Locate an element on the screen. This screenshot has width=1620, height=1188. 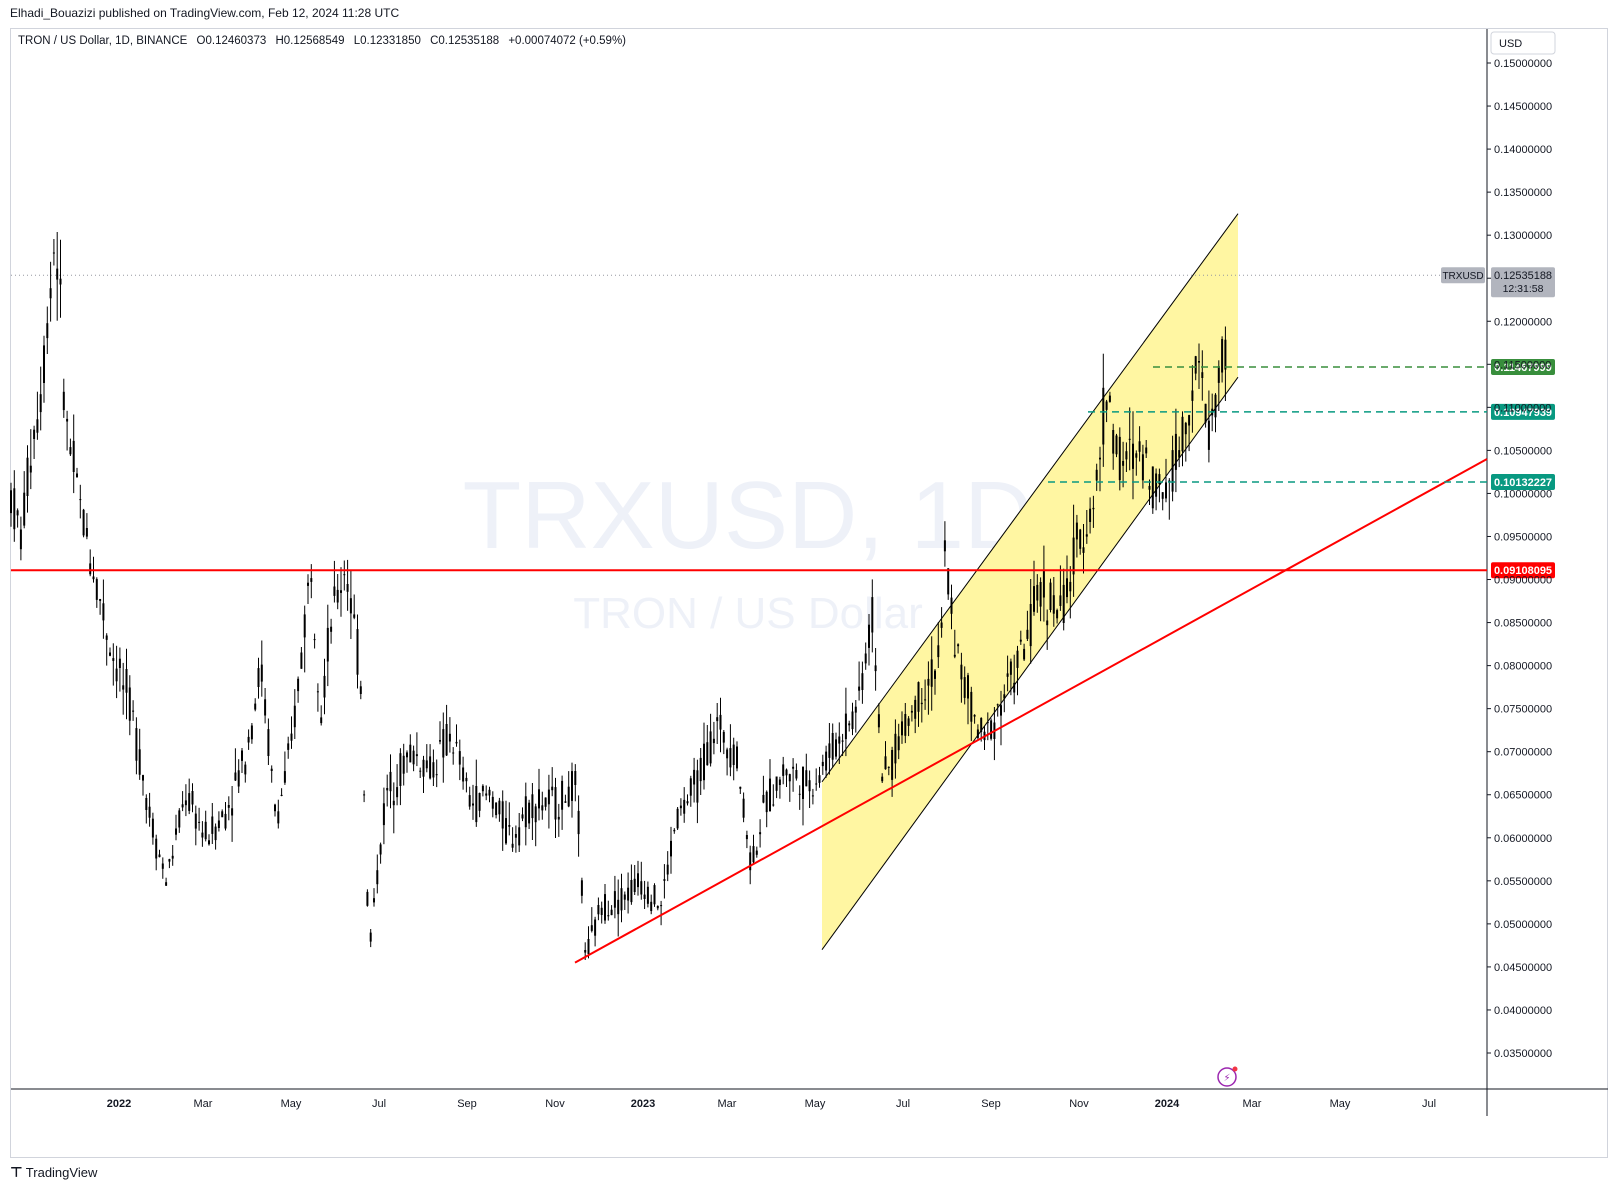
lightning-icon is located at coordinates (1227, 1077).